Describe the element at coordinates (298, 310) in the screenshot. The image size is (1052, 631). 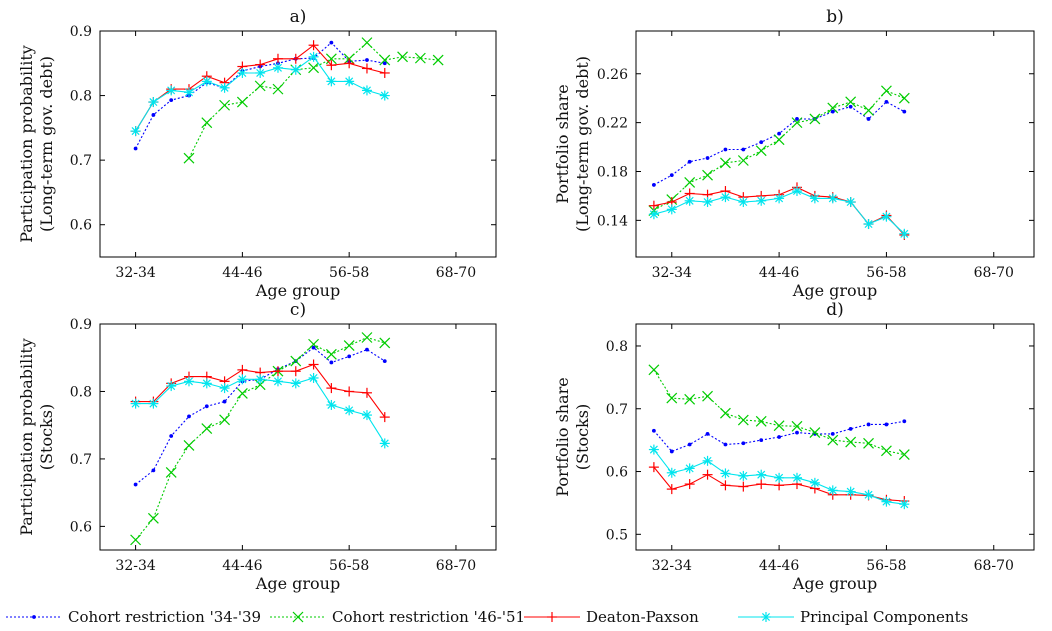
I see `panel-title: c)` at that location.